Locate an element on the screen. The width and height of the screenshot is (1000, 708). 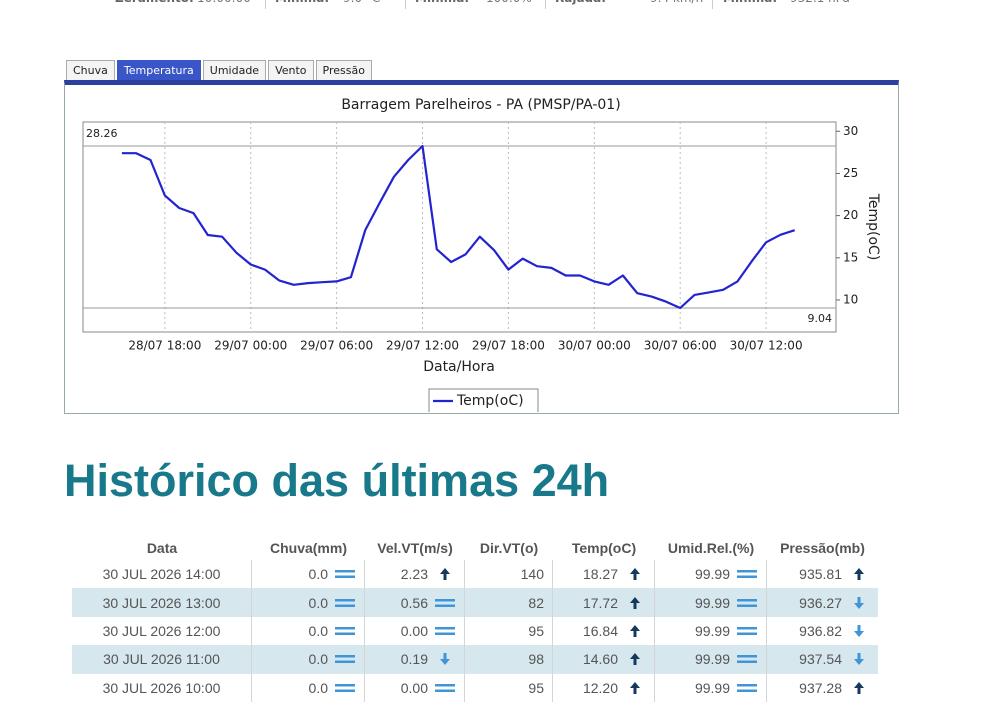
cell-value: 2.23 is located at coordinates (414, 574).